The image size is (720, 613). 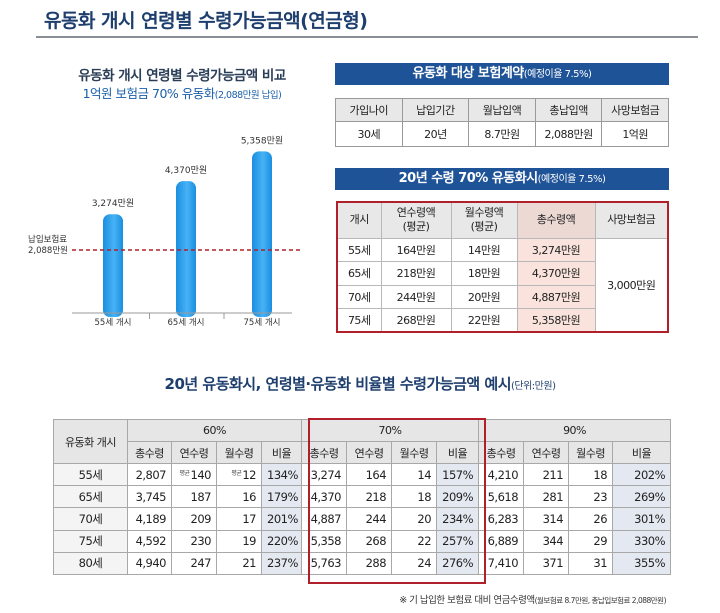 I want to click on sub-header: 총수령, so click(x=149, y=452).